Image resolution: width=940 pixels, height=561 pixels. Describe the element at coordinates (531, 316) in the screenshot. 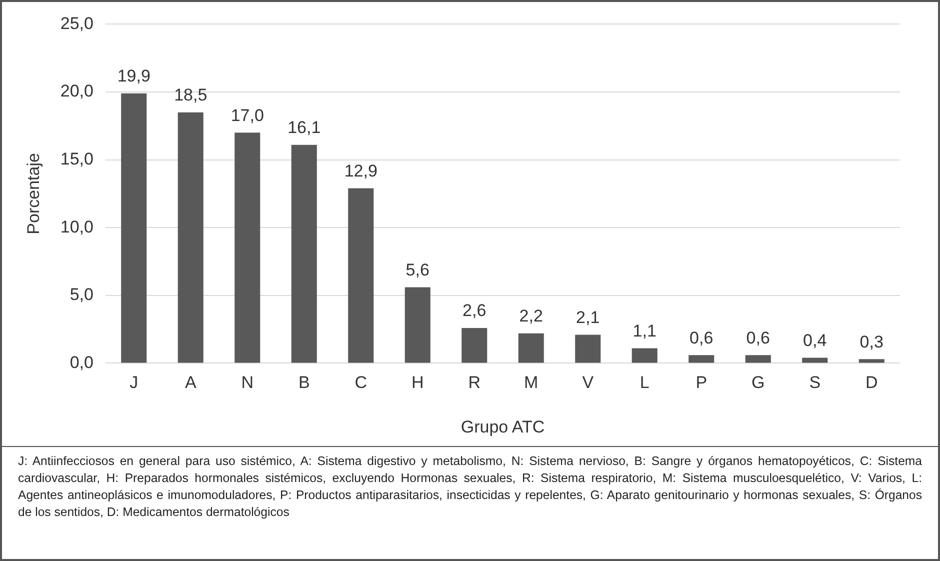

I see `data-label: 2,2` at that location.